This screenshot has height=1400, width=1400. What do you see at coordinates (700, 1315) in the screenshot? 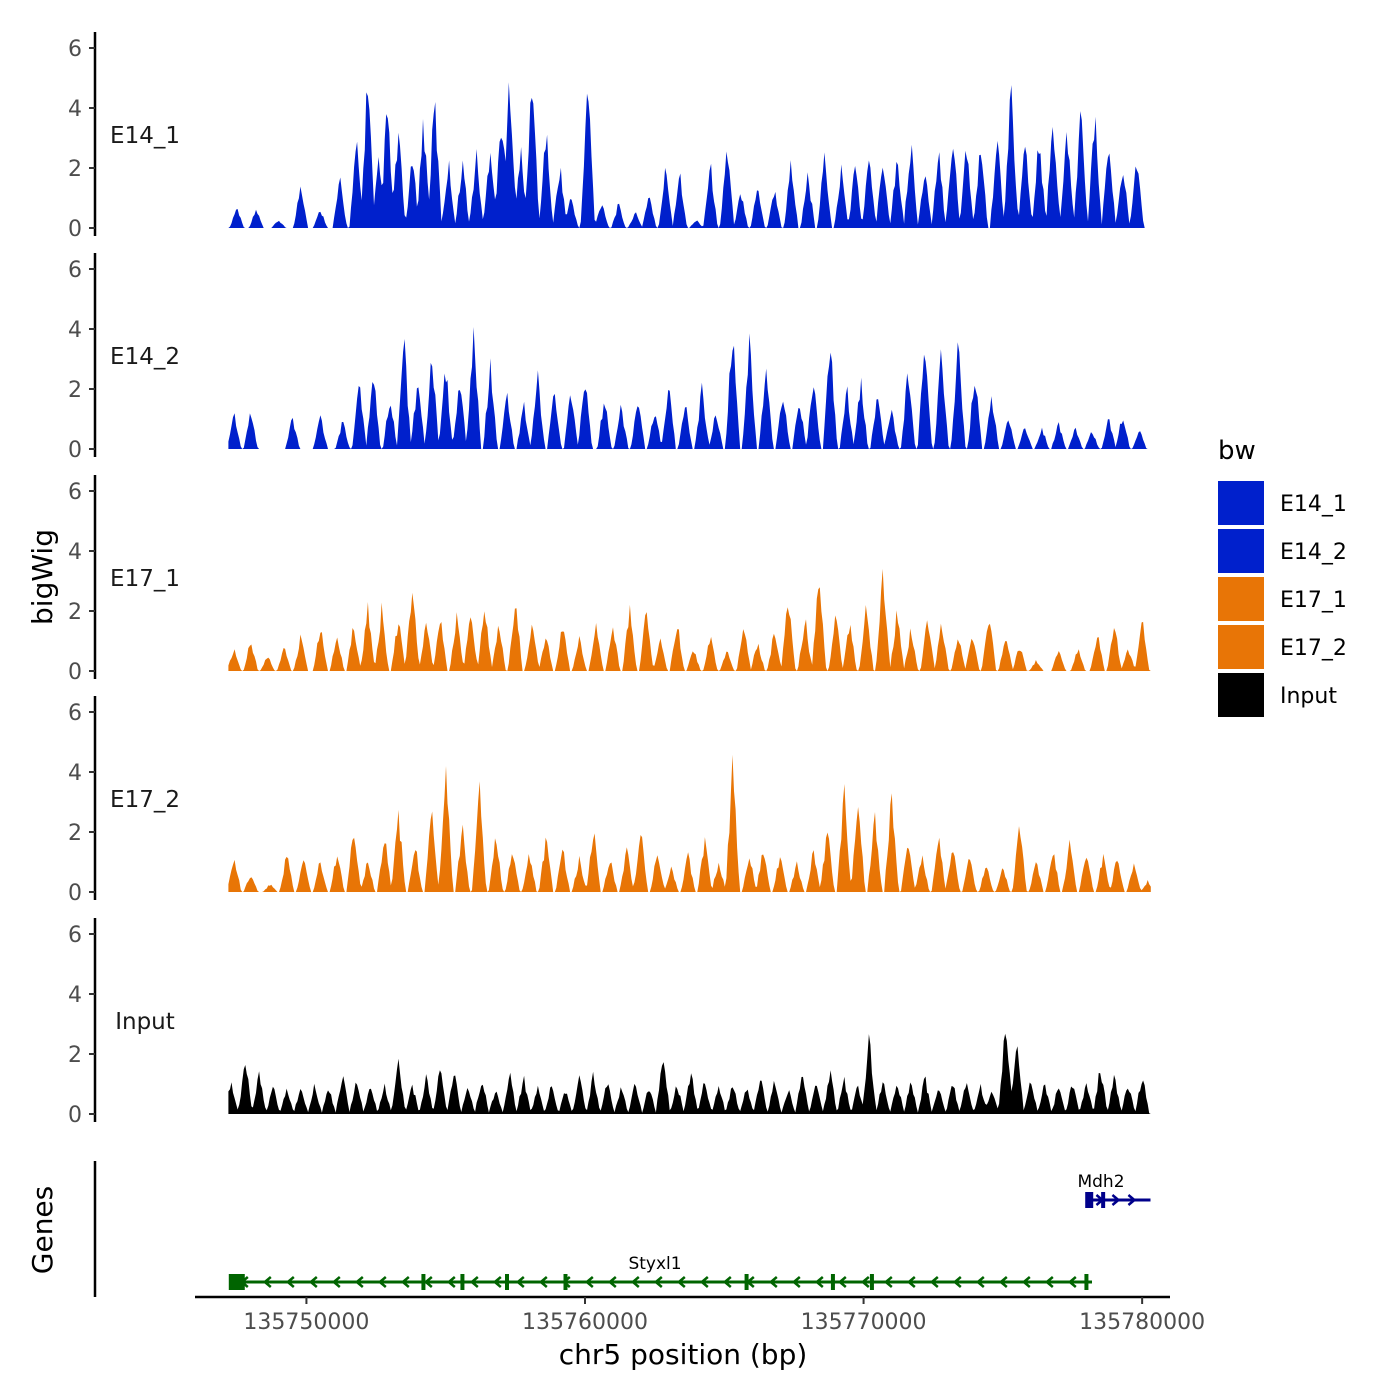
I see `x-axis: 135750000 135760000 135770000 135780000` at bounding box center [700, 1315].